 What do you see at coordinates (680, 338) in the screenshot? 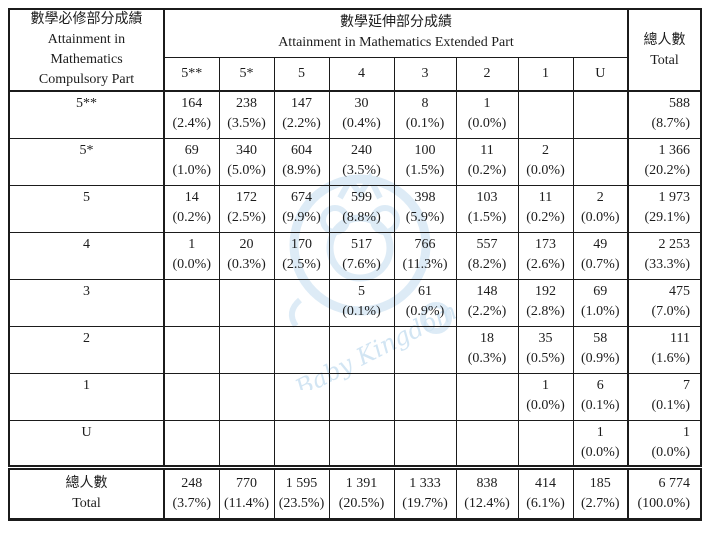
I see `cell-count: 111` at bounding box center [680, 338].